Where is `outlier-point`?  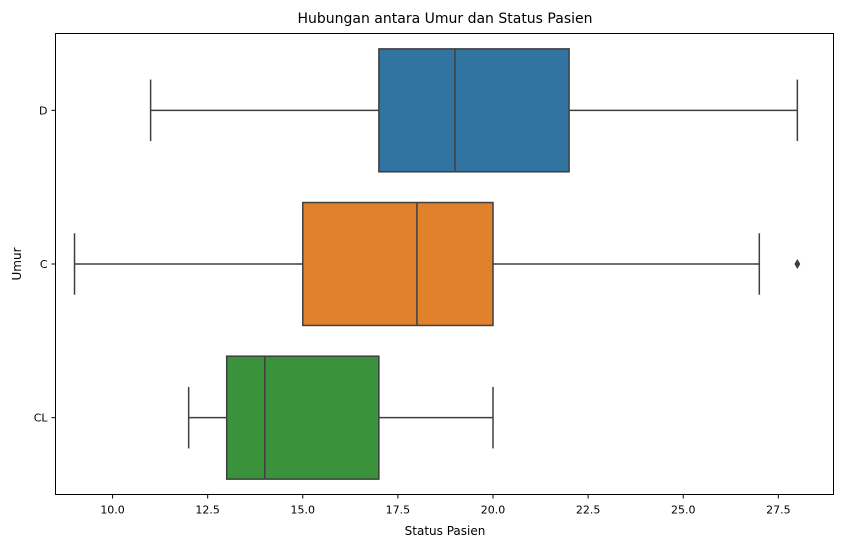 outlier-point is located at coordinates (797, 264).